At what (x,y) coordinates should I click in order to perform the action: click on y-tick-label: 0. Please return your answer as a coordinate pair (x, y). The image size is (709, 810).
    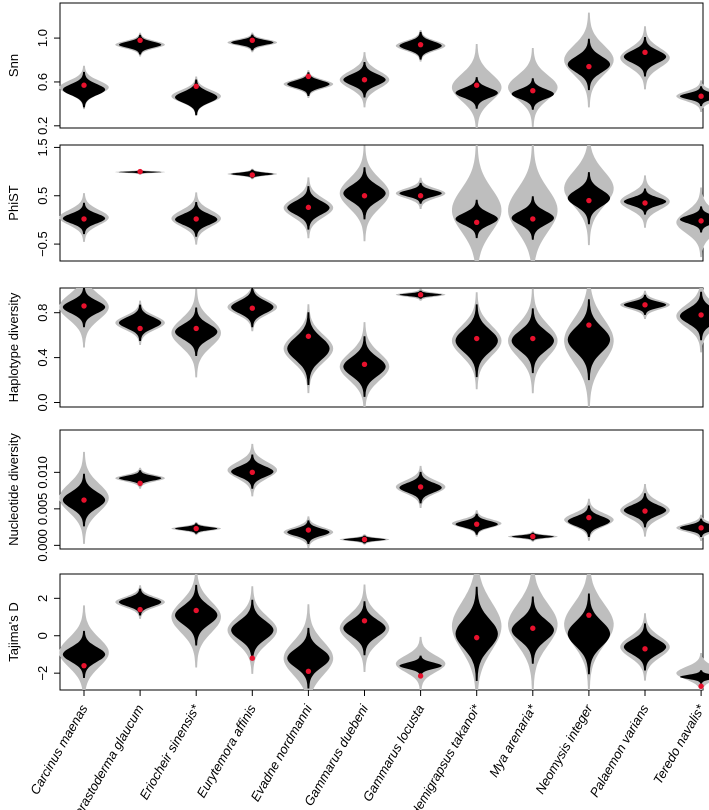
    Looking at the image, I should click on (42, 635).